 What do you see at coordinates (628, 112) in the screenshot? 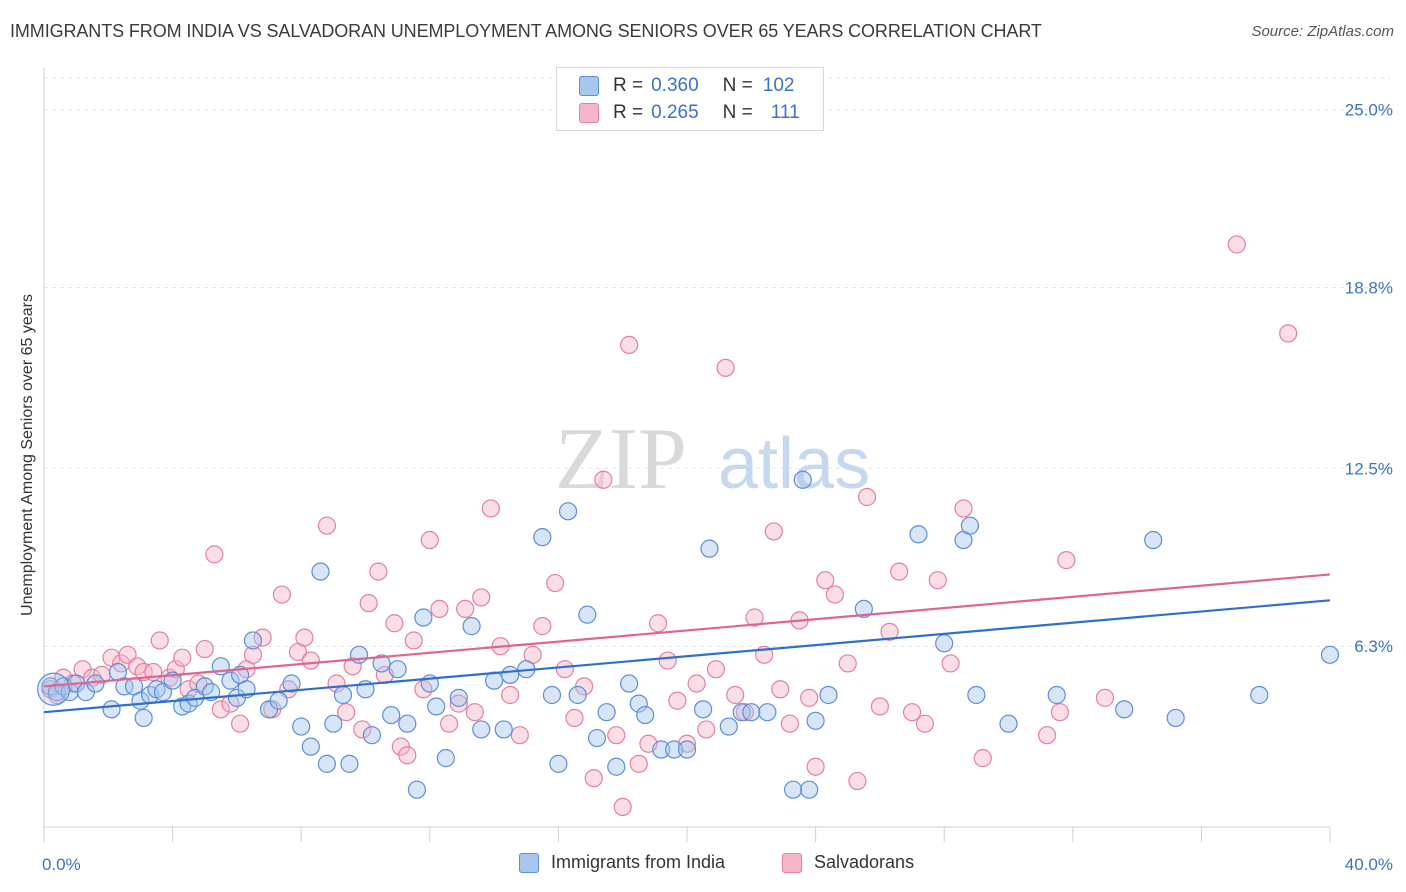
I see `legend-r-label: R =` at bounding box center [628, 112].